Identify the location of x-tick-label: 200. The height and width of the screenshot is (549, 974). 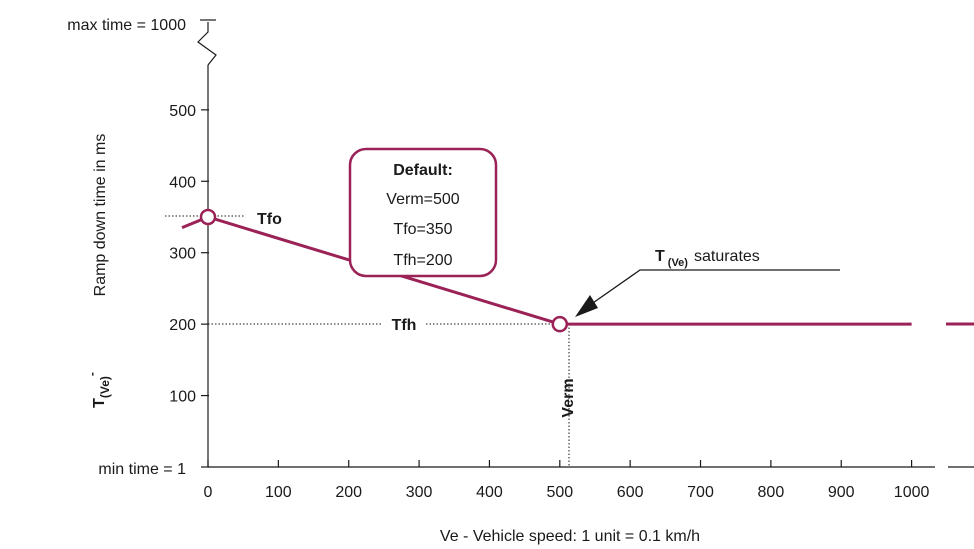
(348, 492).